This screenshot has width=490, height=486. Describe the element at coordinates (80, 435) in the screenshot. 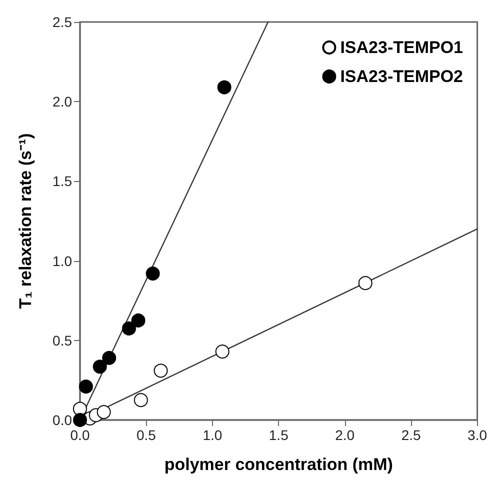

I see `x-tick-label: 0.0` at that location.